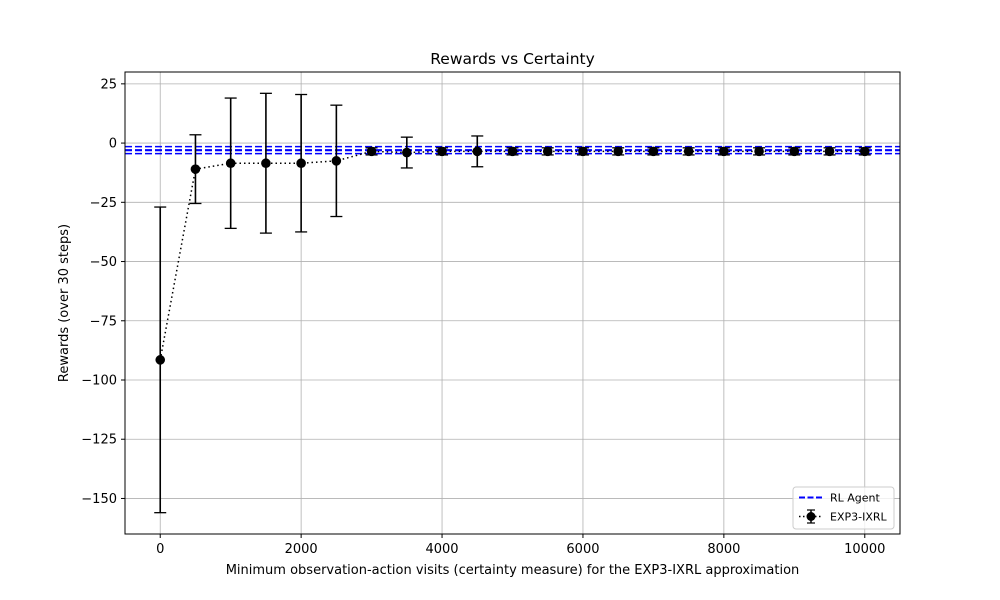 The width and height of the screenshot is (1000, 600). I want to click on legend: RL Agent EXP3-IXRL, so click(843, 508).